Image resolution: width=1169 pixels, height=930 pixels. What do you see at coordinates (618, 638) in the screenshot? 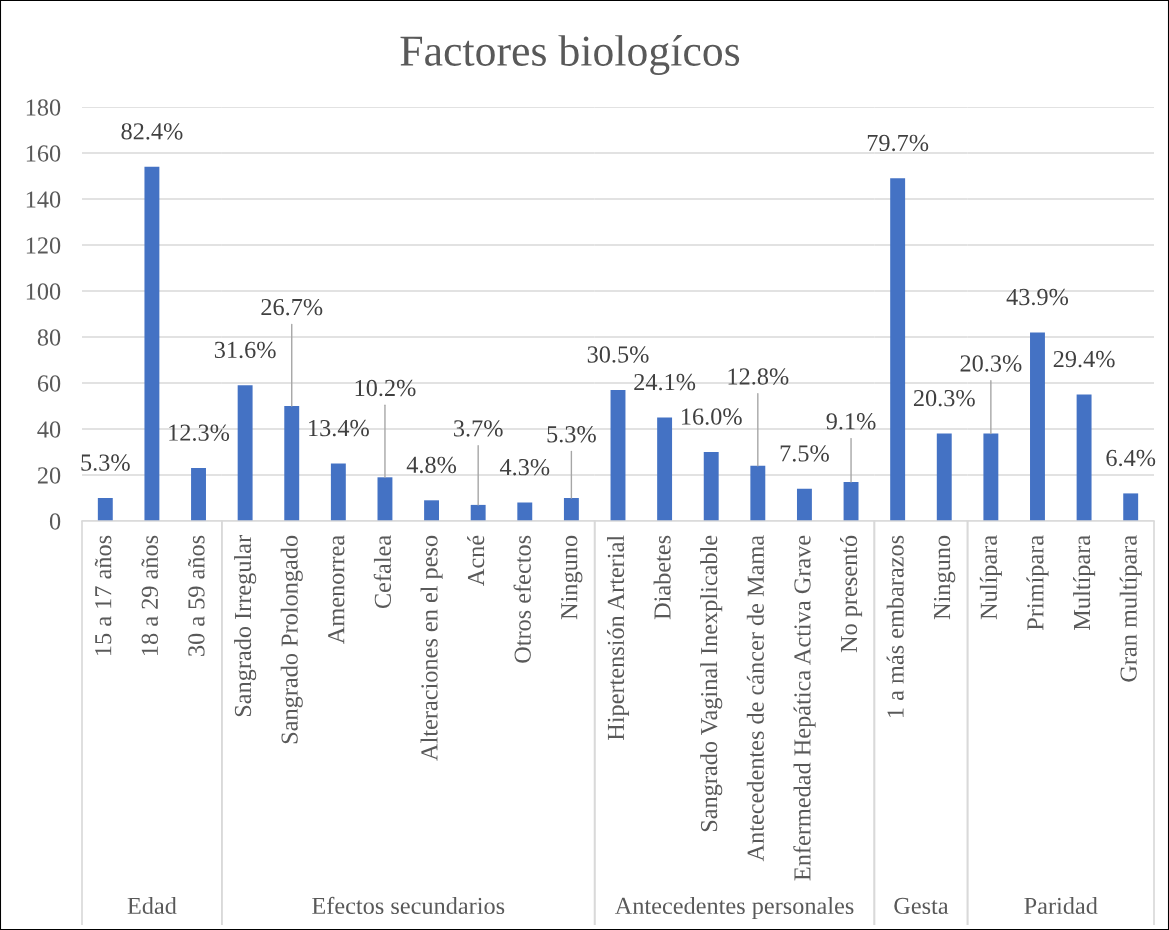
I see `x-tick-label: Hipertensión Arterial` at bounding box center [618, 638].